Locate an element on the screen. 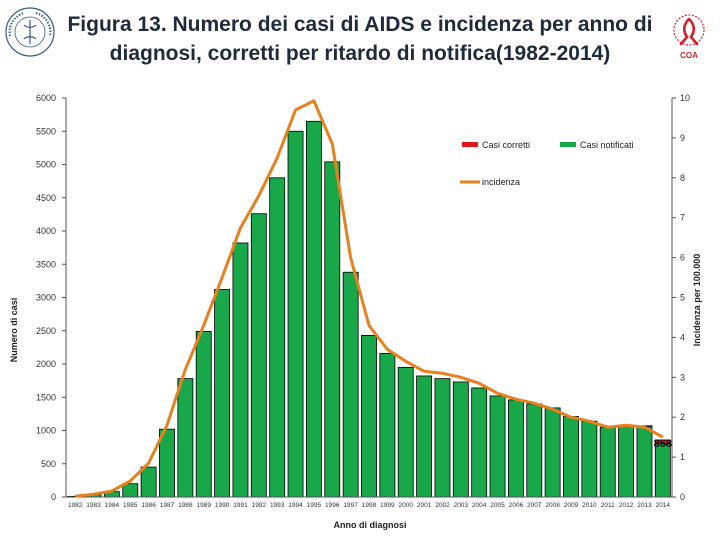 The image size is (720, 540). y-tick-label-left: 5500 is located at coordinates (46, 131).